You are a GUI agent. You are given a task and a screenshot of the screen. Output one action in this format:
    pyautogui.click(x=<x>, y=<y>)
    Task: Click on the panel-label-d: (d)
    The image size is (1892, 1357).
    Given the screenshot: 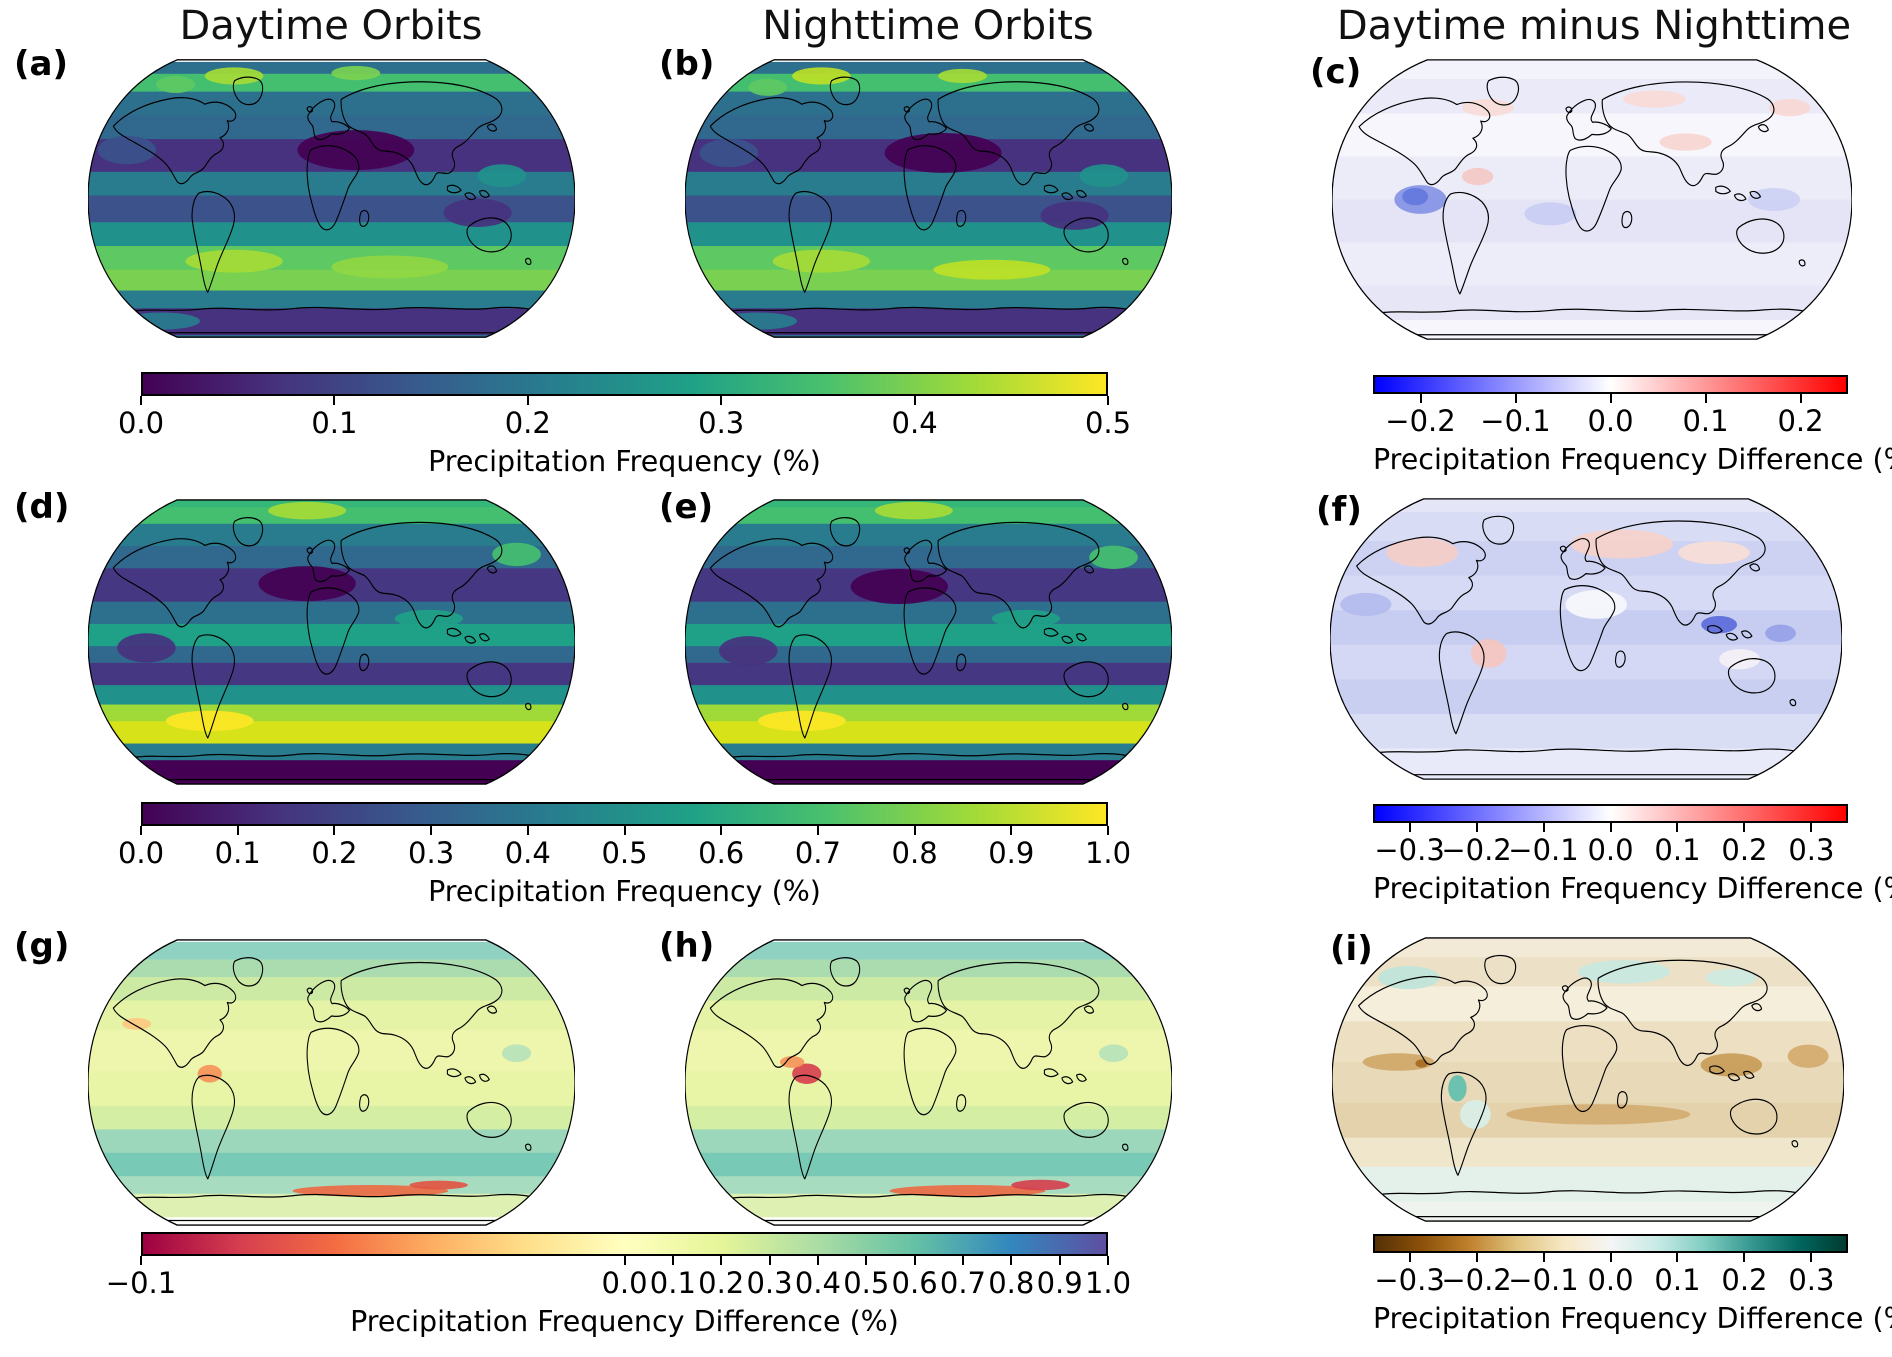 What is the action you would take?
    pyautogui.click(x=42, y=507)
    